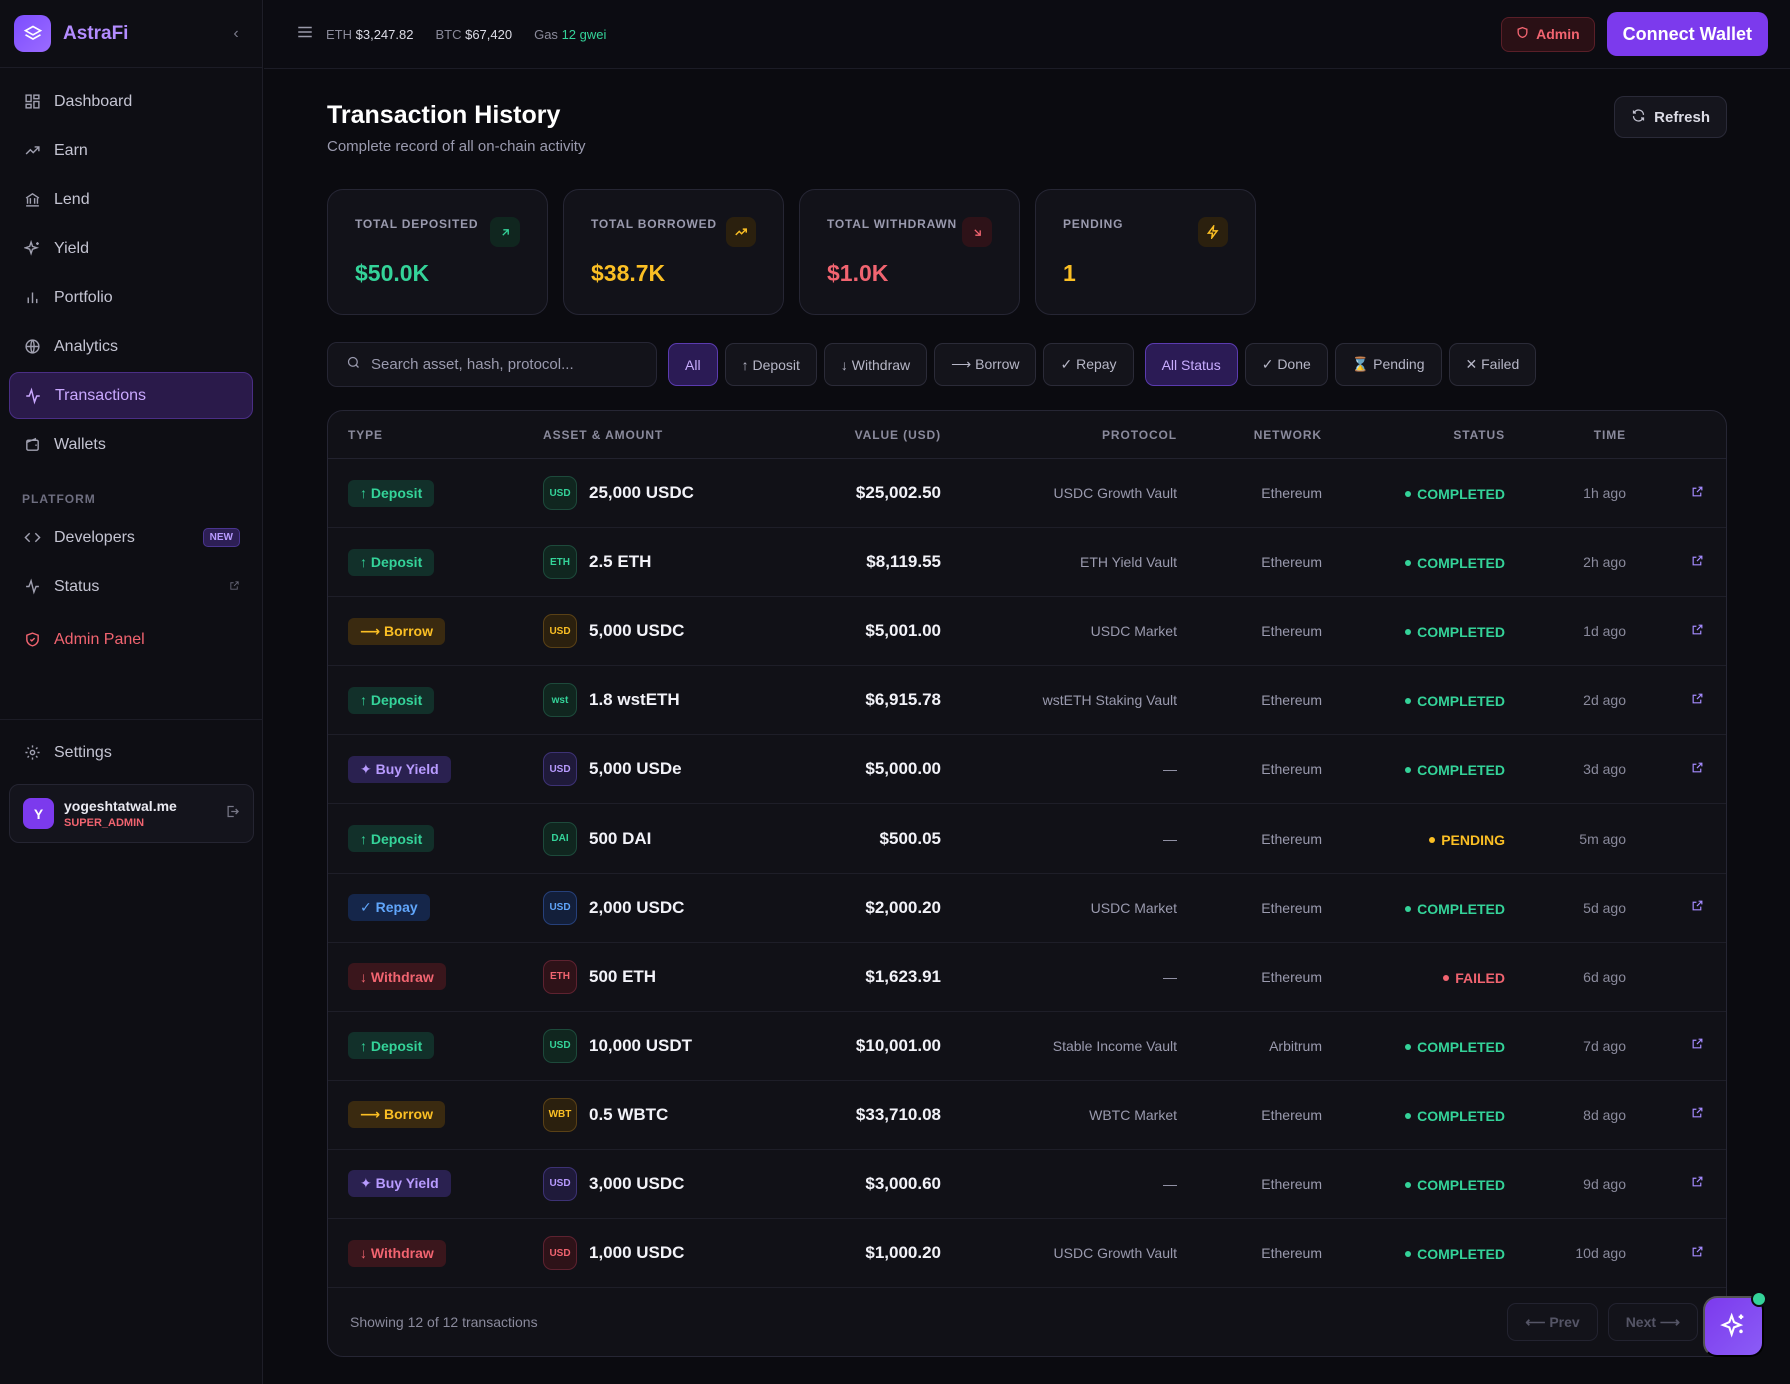  What do you see at coordinates (1604, 976) in the screenshot?
I see `time: 6d ago` at bounding box center [1604, 976].